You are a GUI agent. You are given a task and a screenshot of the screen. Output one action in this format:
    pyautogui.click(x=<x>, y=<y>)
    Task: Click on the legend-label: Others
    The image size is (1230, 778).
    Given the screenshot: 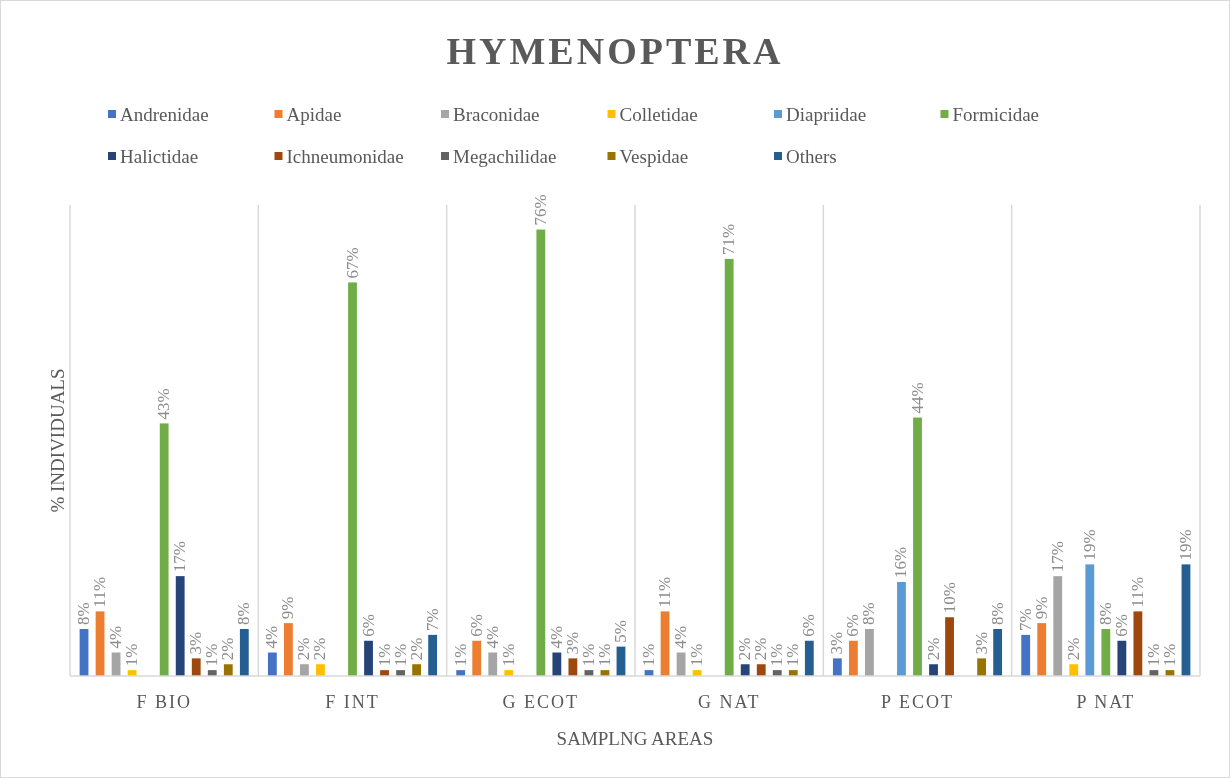 What is the action you would take?
    pyautogui.click(x=811, y=156)
    